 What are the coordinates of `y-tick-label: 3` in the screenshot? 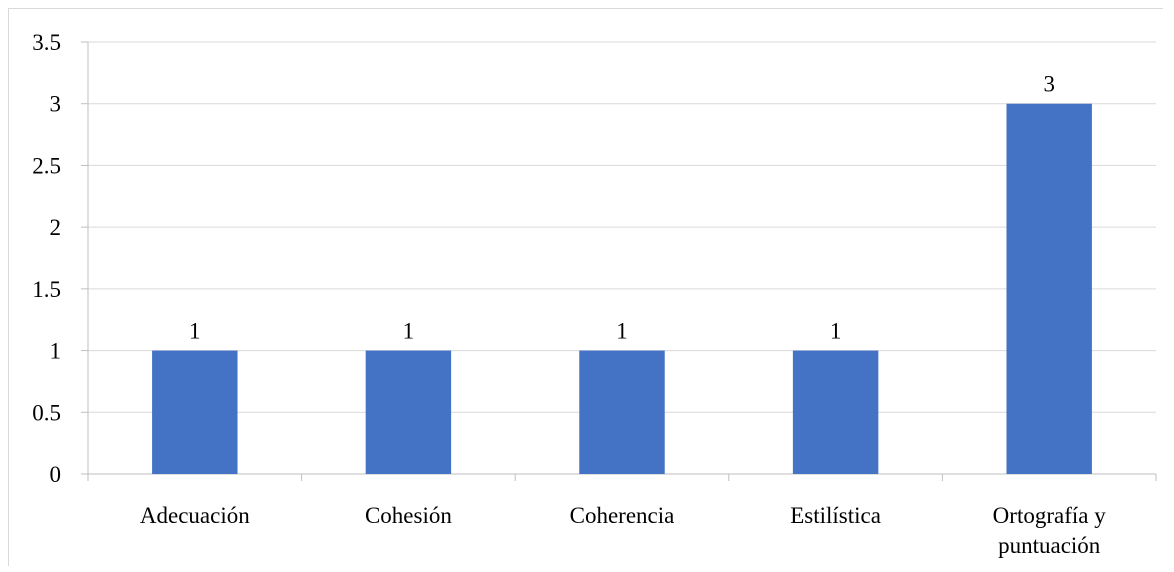 It's located at (56, 104).